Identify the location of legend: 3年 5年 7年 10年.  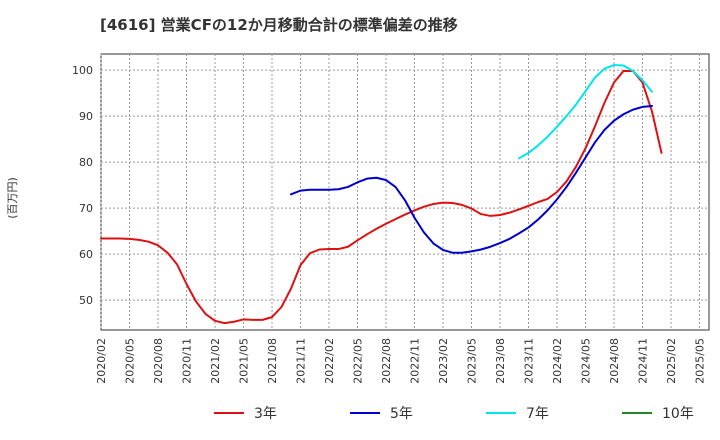
(454, 414).